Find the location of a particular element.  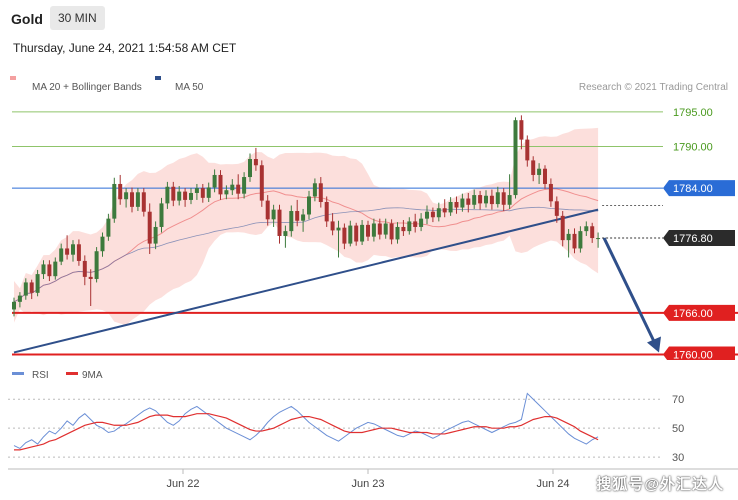

x-tick-label-Jun 24: Jun 24 is located at coordinates (552, 484).